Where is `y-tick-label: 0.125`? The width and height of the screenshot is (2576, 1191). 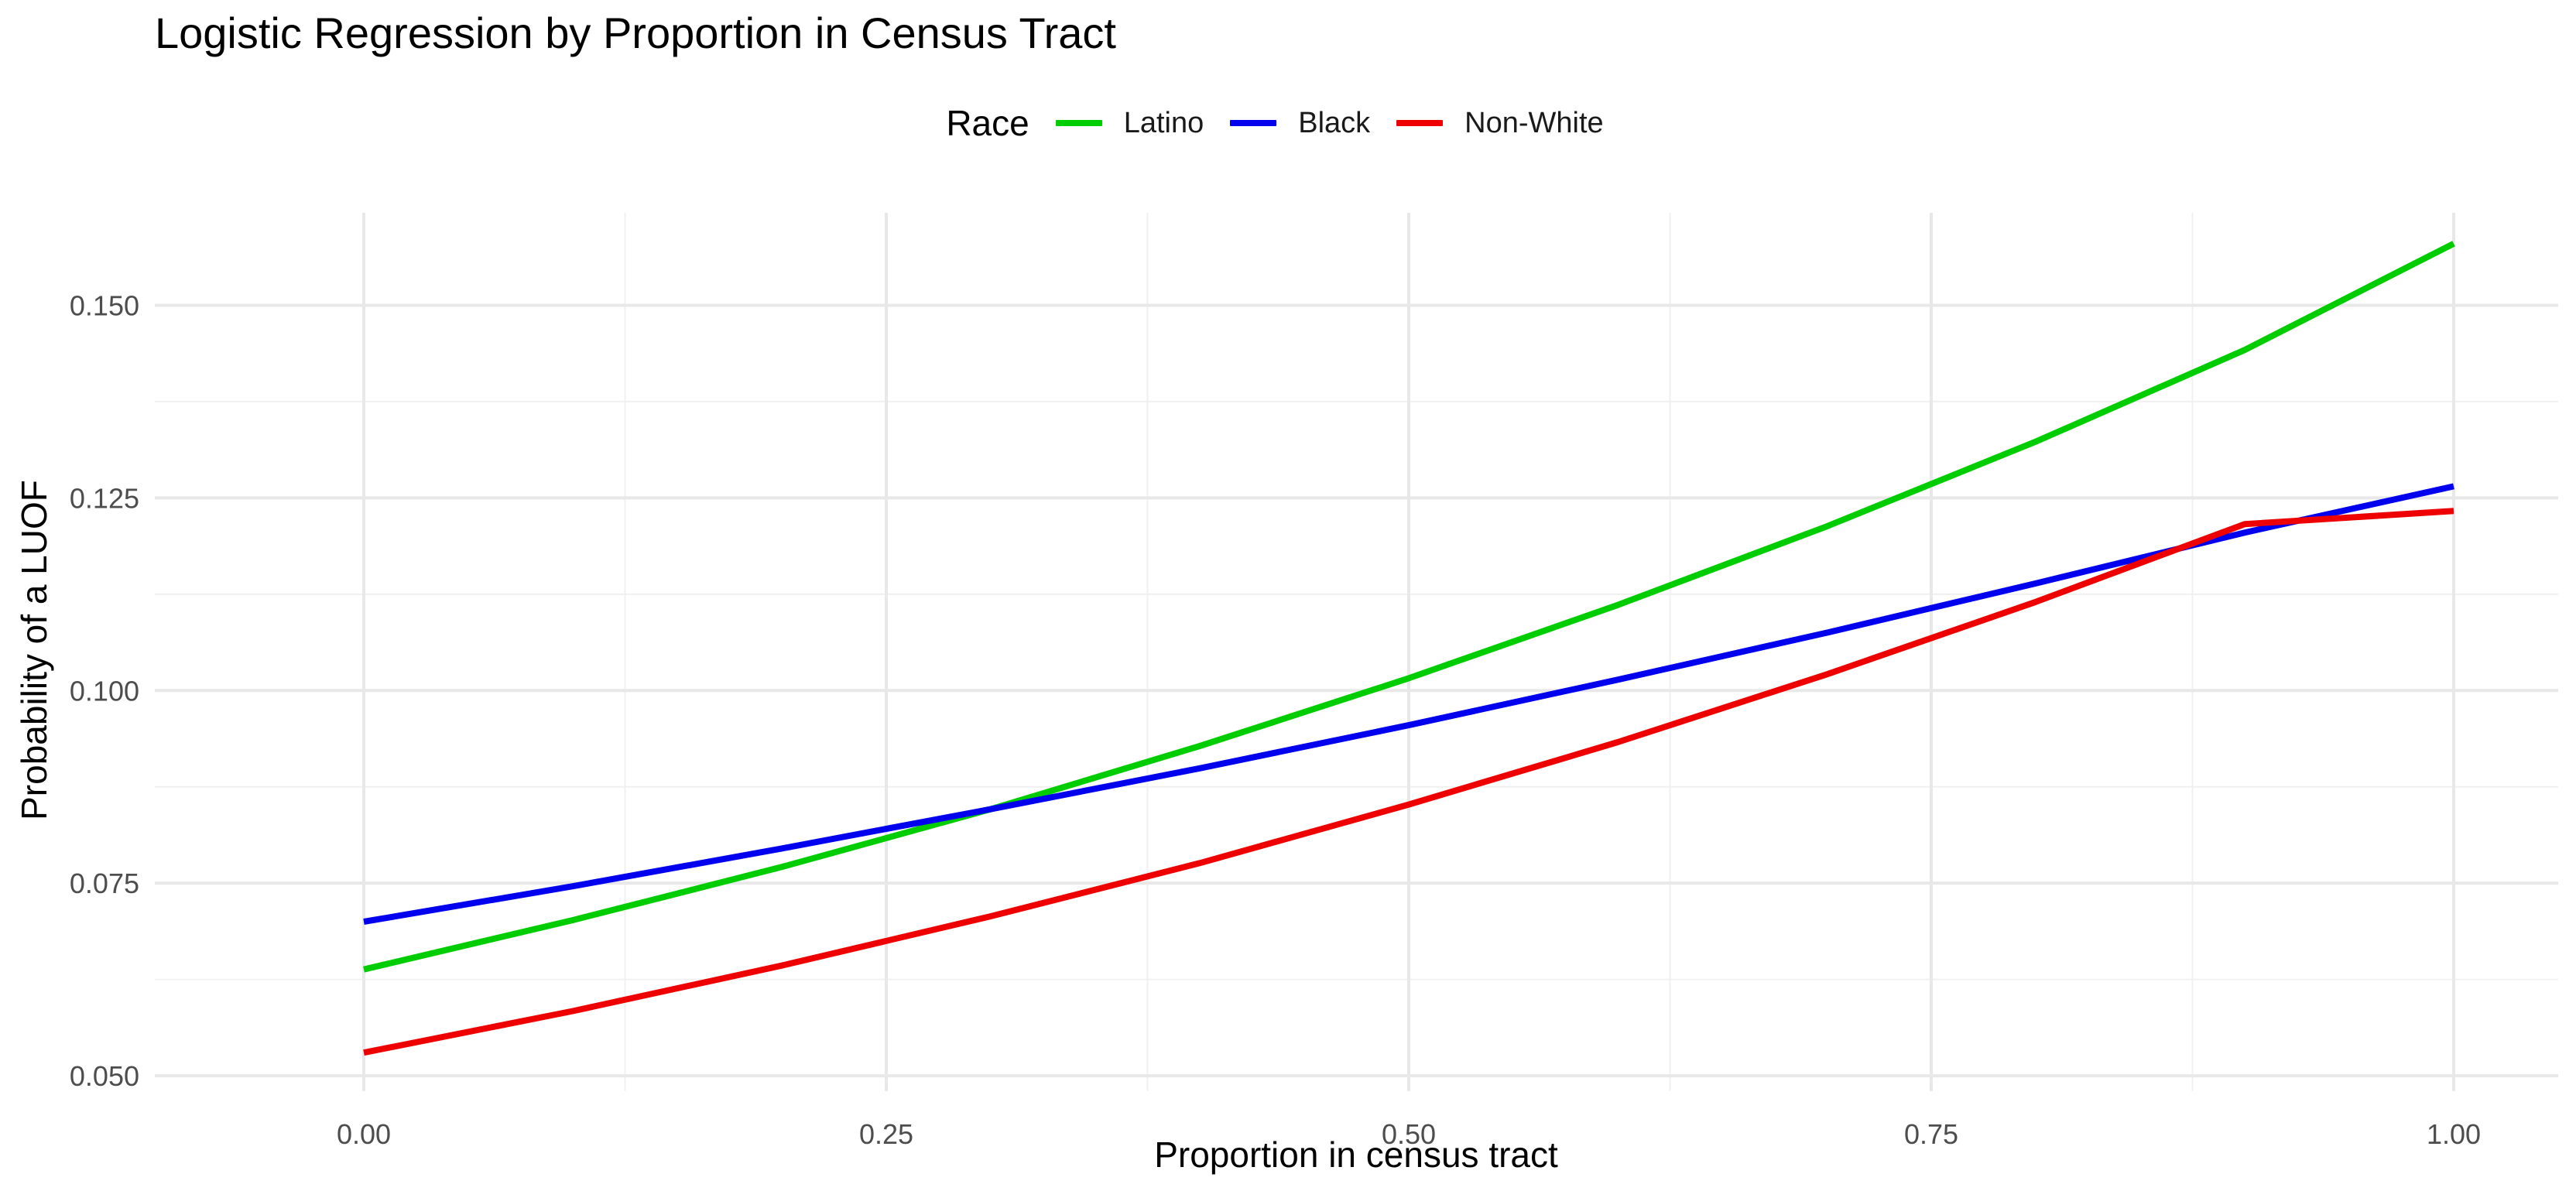
y-tick-label: 0.125 is located at coordinates (104, 498).